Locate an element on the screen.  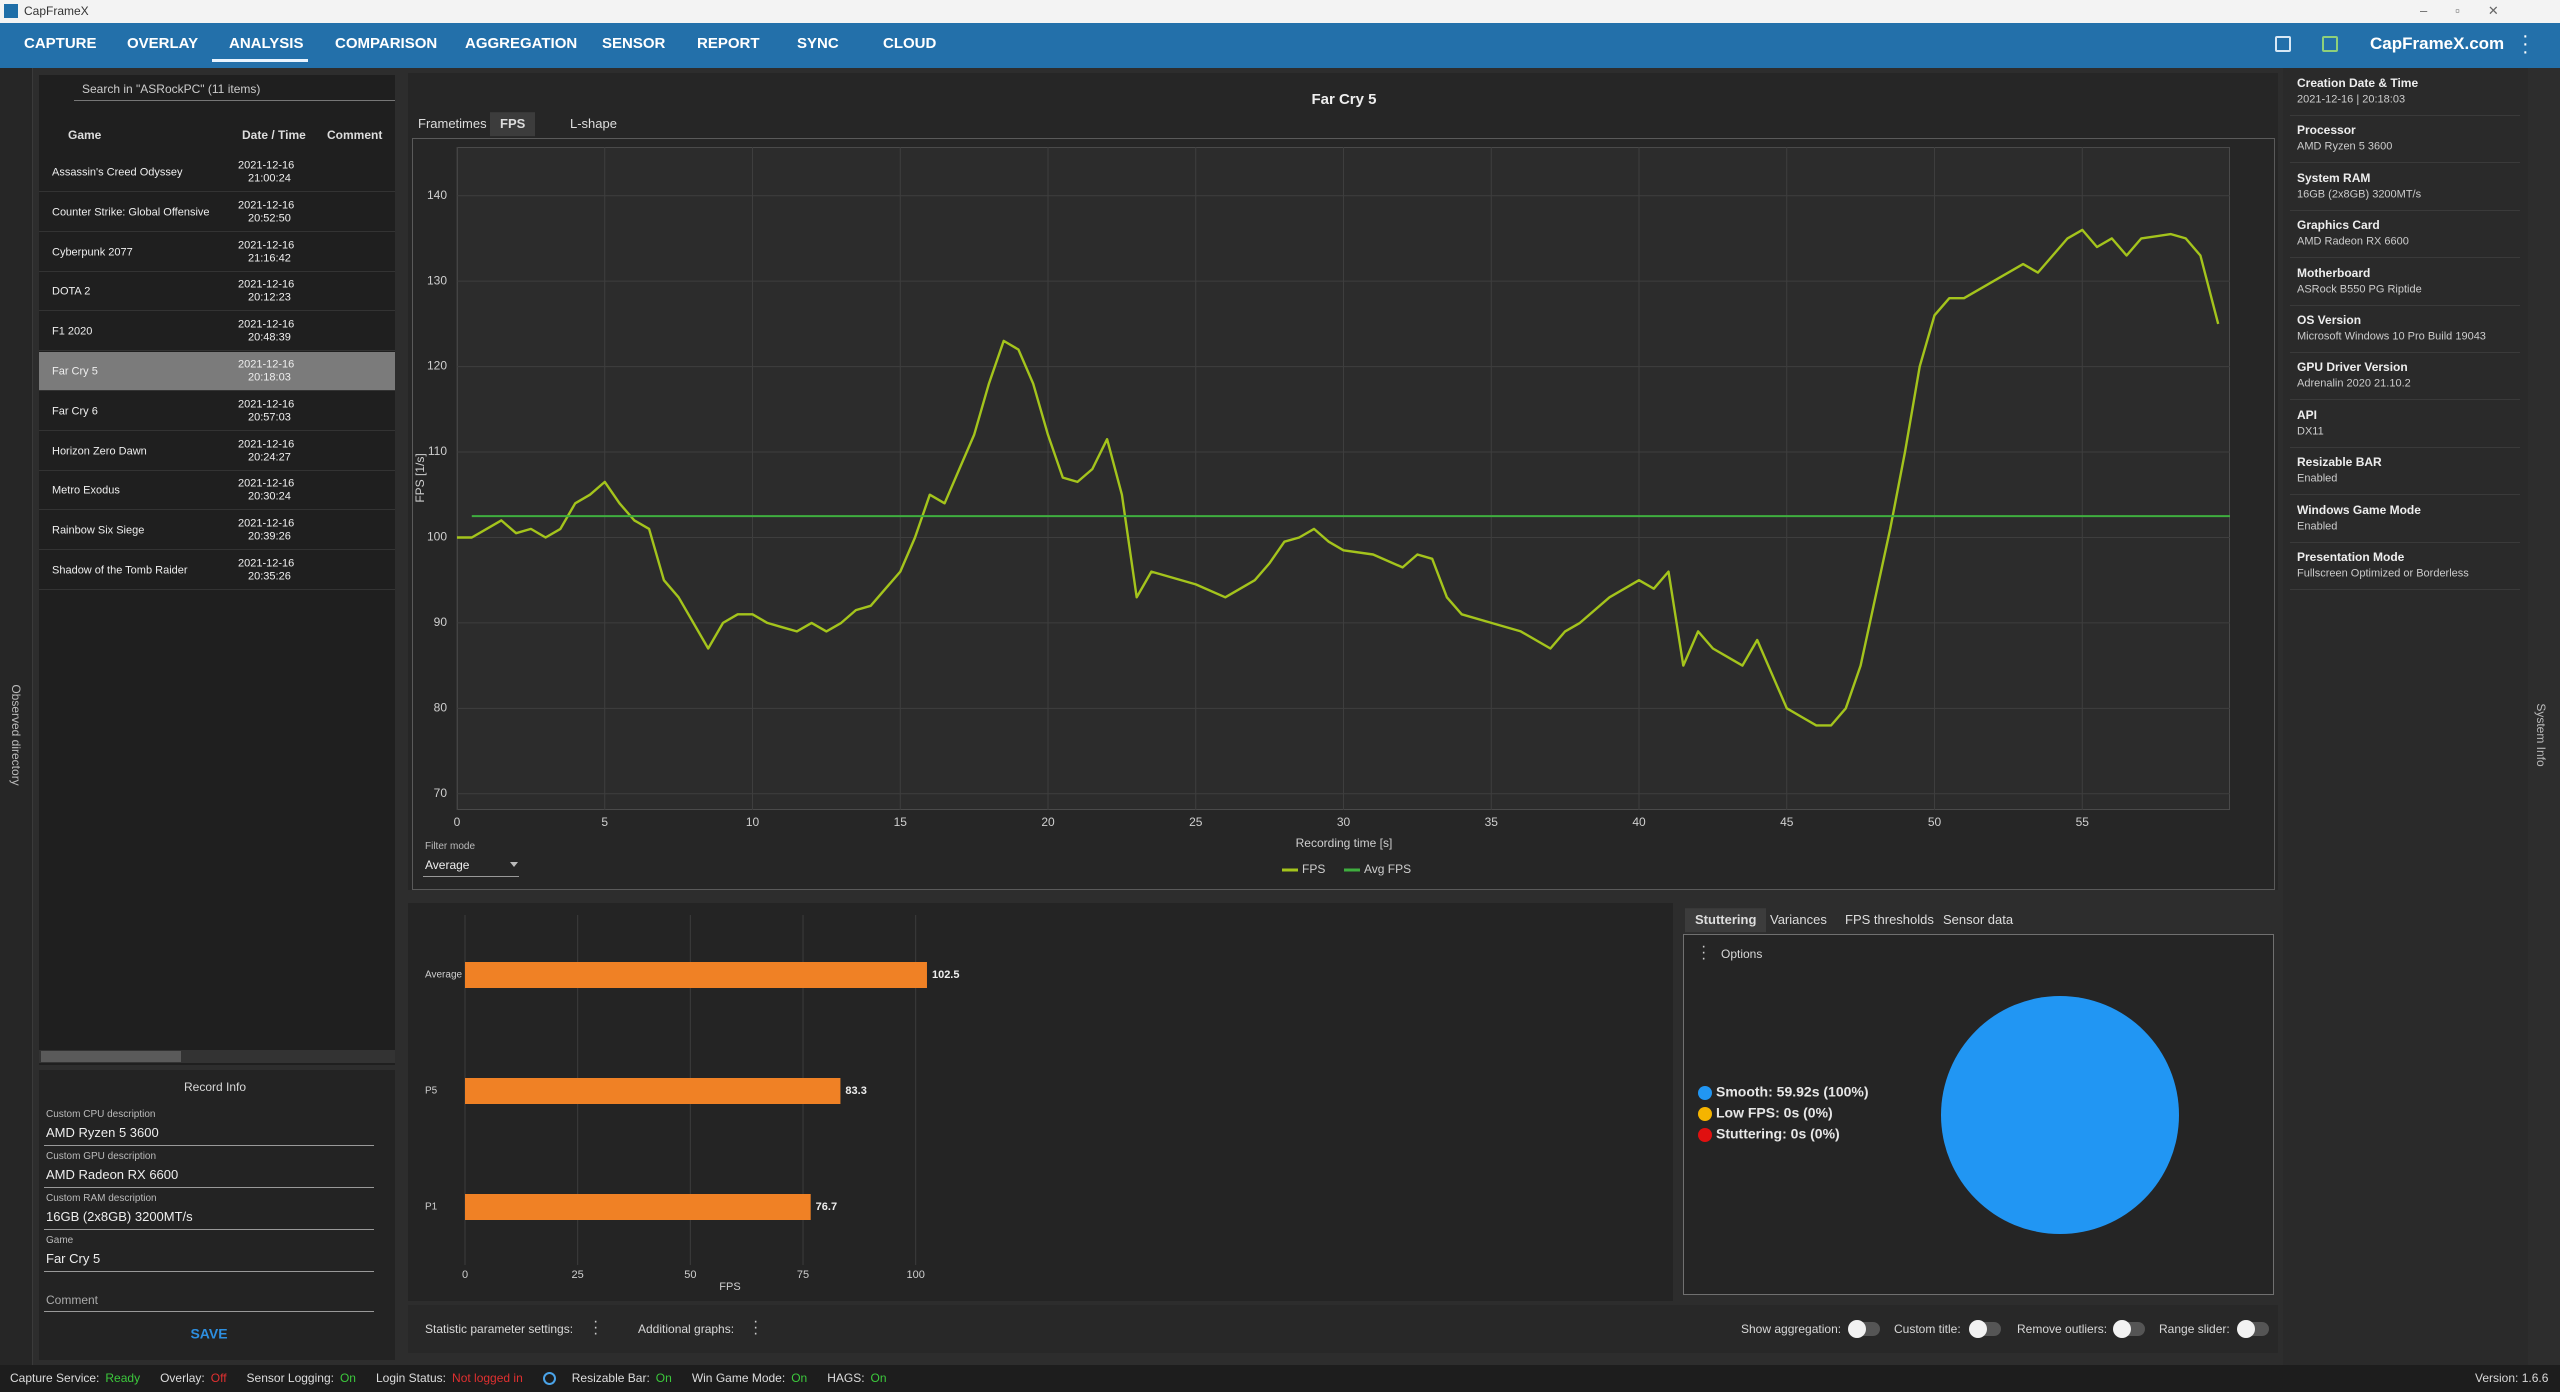
game-name: Counter Strike: Global Offensive is located at coordinates (131, 212).